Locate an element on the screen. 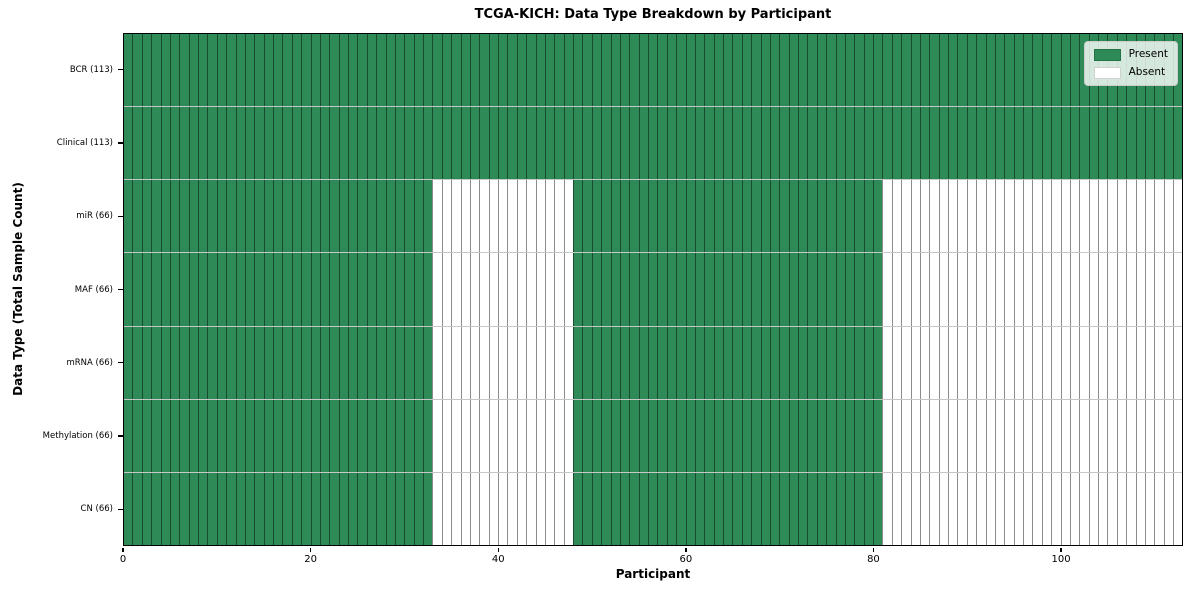 The width and height of the screenshot is (1200, 600). x-tick-mark is located at coordinates (1061, 549).